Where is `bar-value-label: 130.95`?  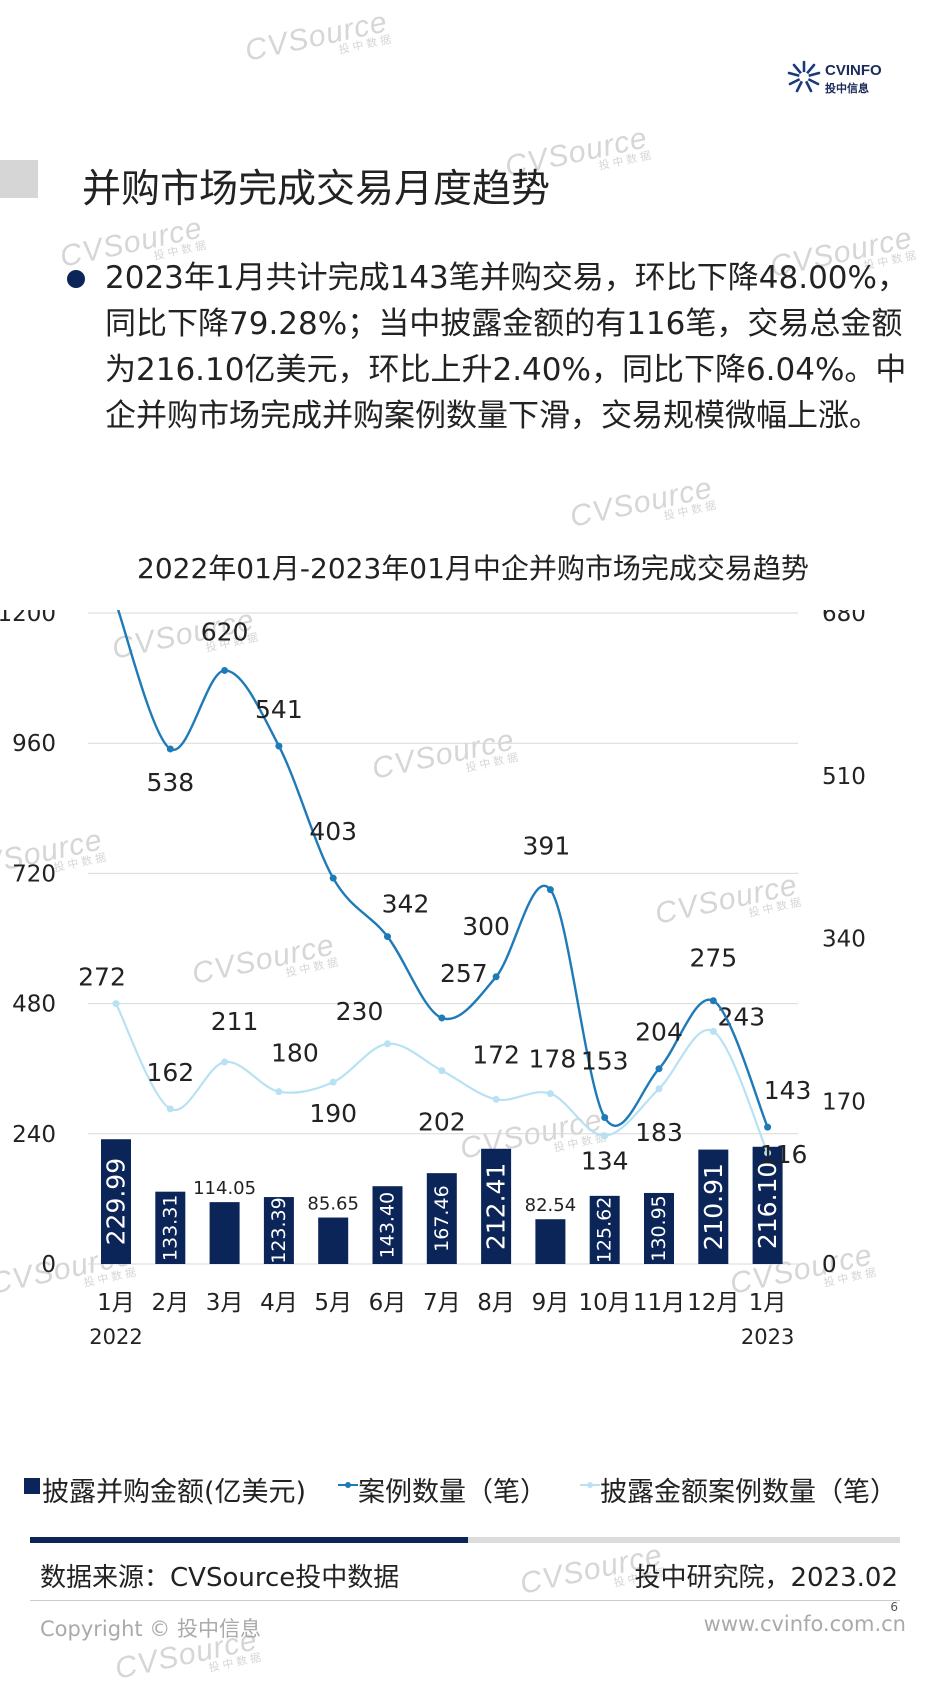
bar-value-label: 130.95 is located at coordinates (659, 1228).